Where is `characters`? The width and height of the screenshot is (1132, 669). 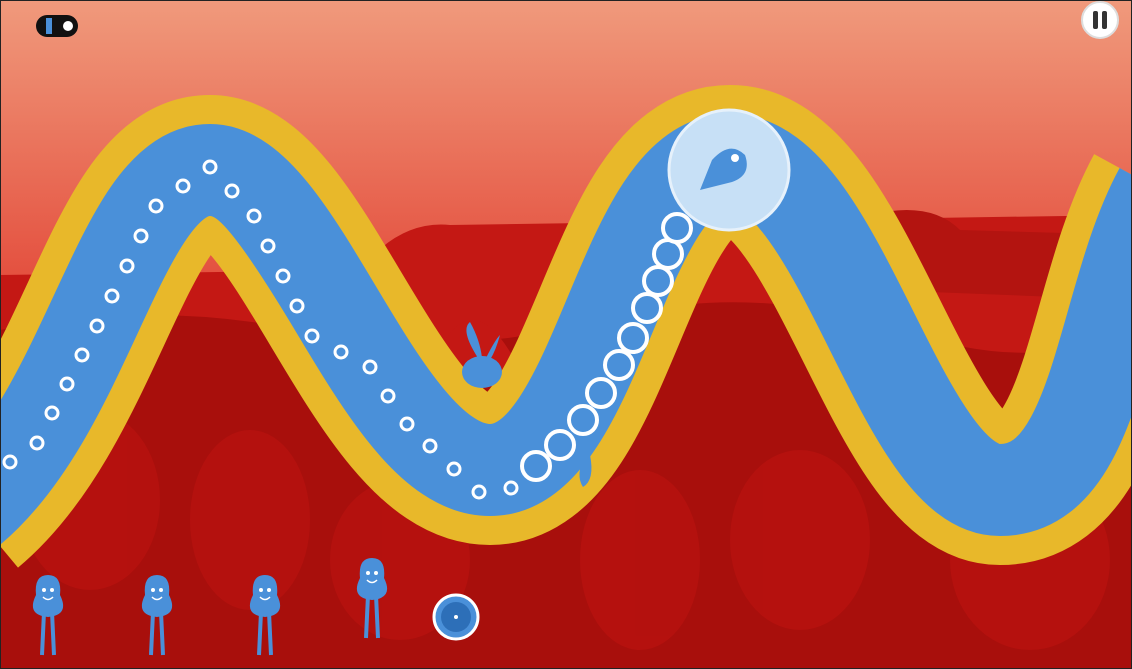 characters is located at coordinates (210, 607).